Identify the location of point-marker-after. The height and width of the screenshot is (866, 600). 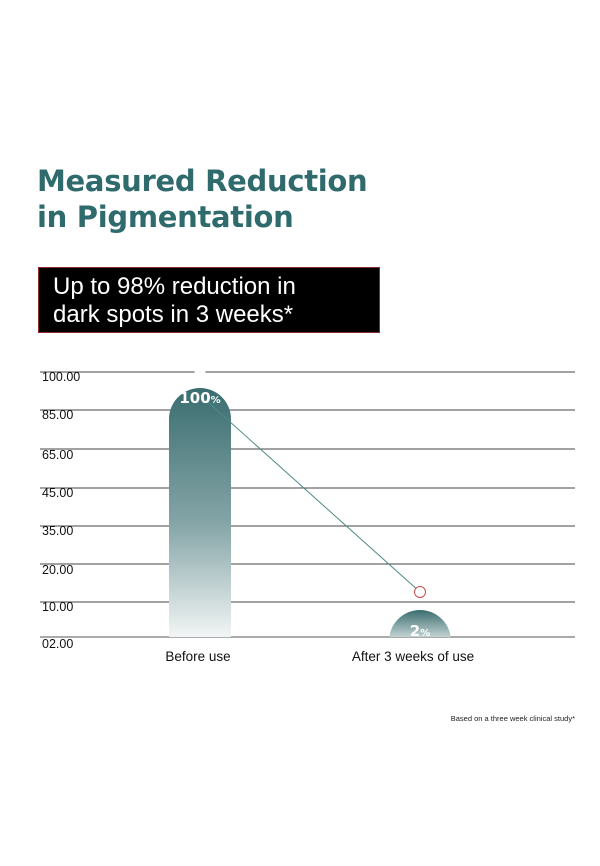
(420, 592).